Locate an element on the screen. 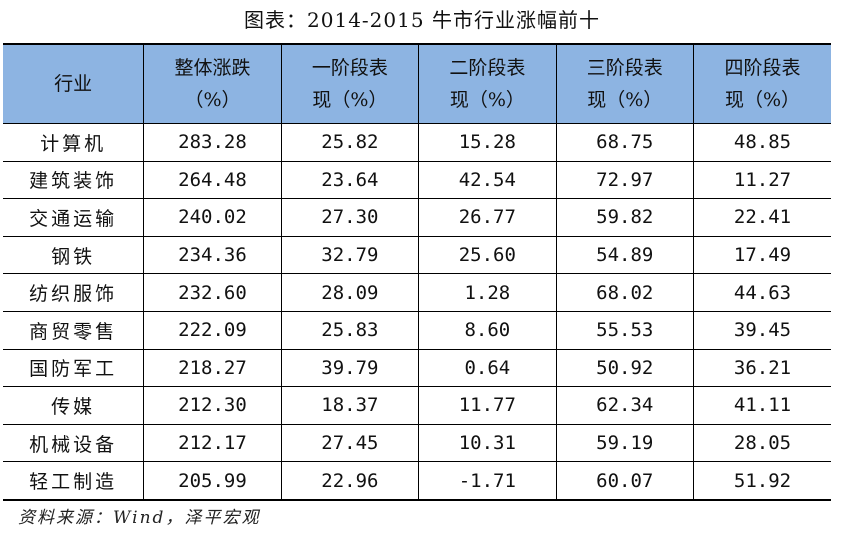 The image size is (844, 536). header-industry-label: 行业 is located at coordinates (73, 84).